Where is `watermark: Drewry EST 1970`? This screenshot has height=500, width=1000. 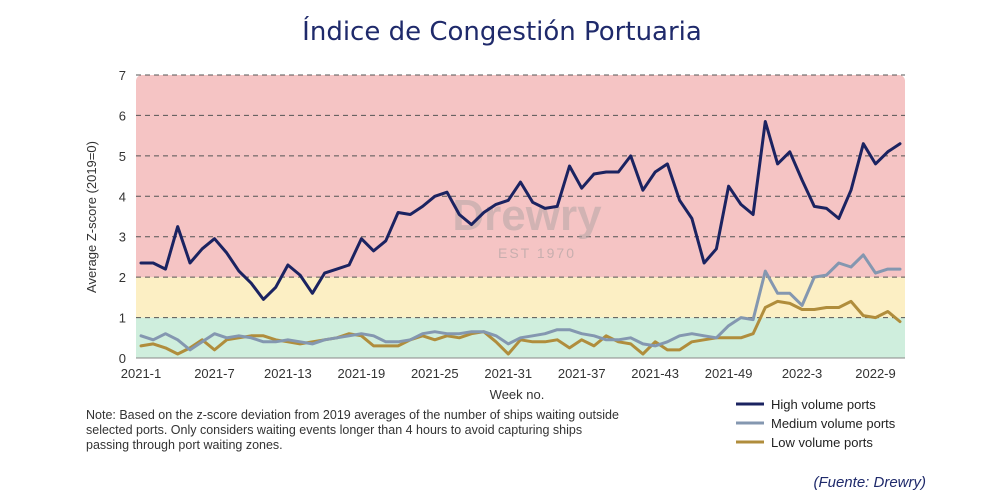 watermark: Drewry EST 1970 is located at coordinates (527, 226).